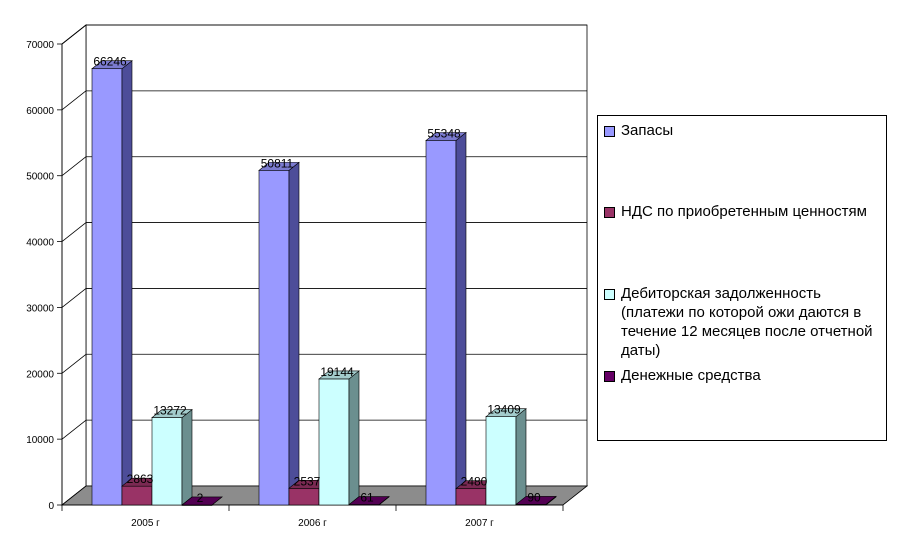  I want to click on data-label: 55348, so click(444, 133).